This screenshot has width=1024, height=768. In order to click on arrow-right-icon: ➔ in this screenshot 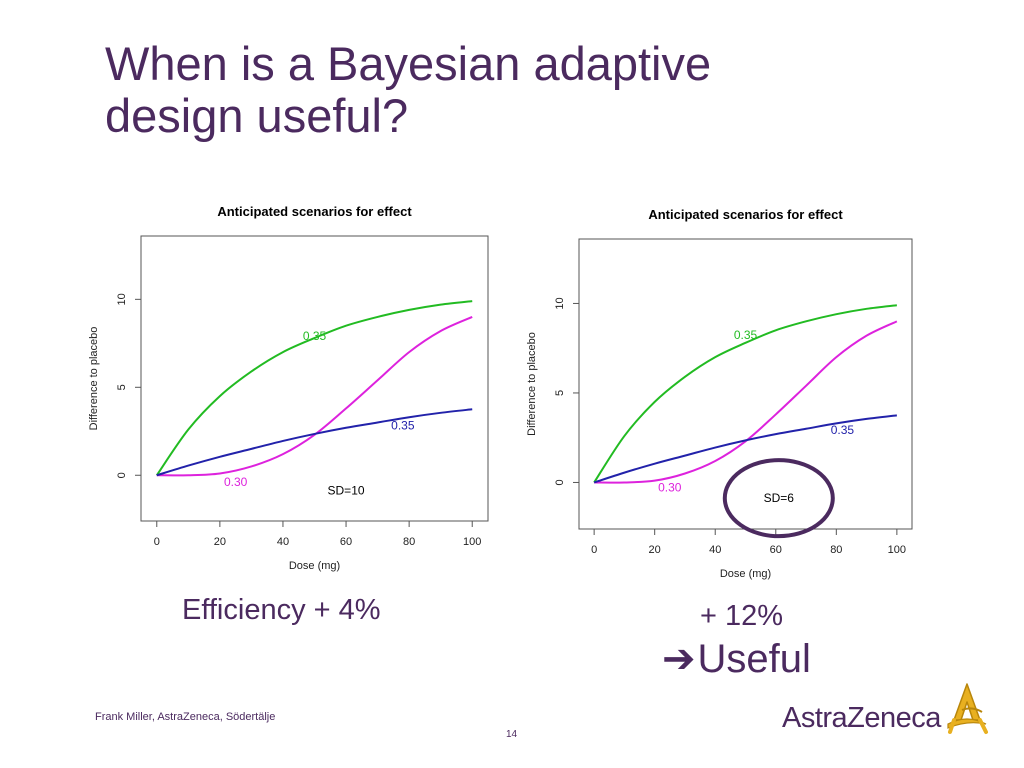, I will do `click(679, 659)`.